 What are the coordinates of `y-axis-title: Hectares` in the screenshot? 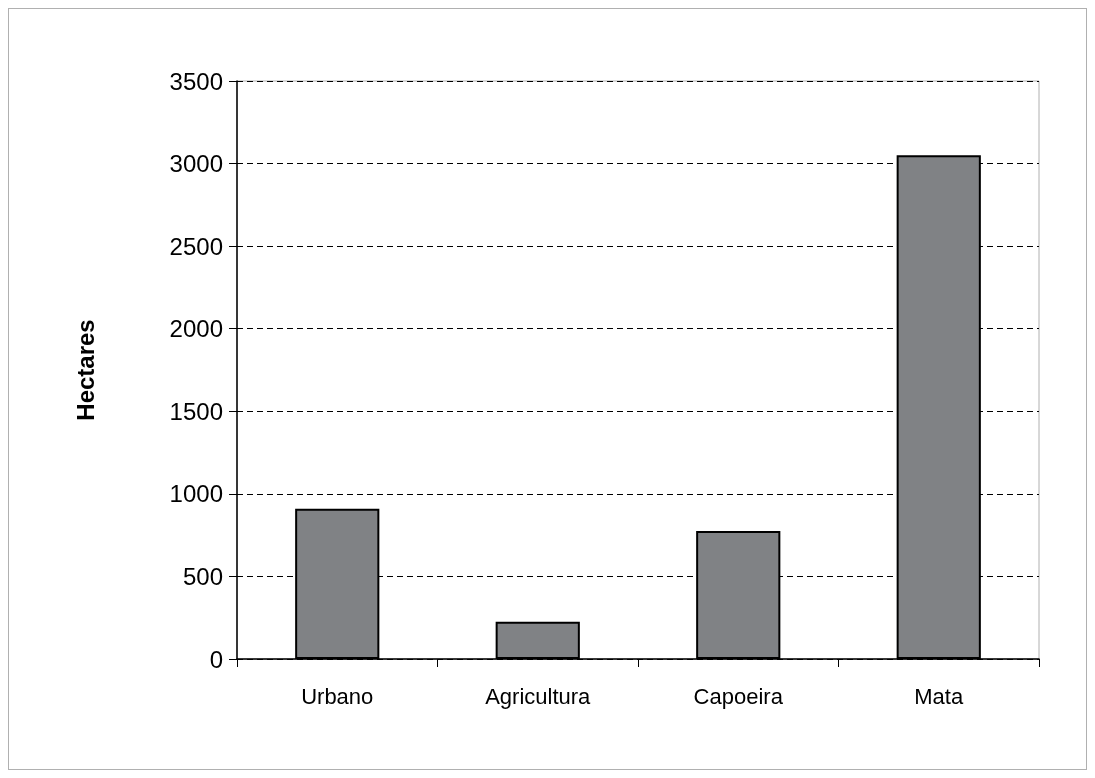 It's located at (85, 370).